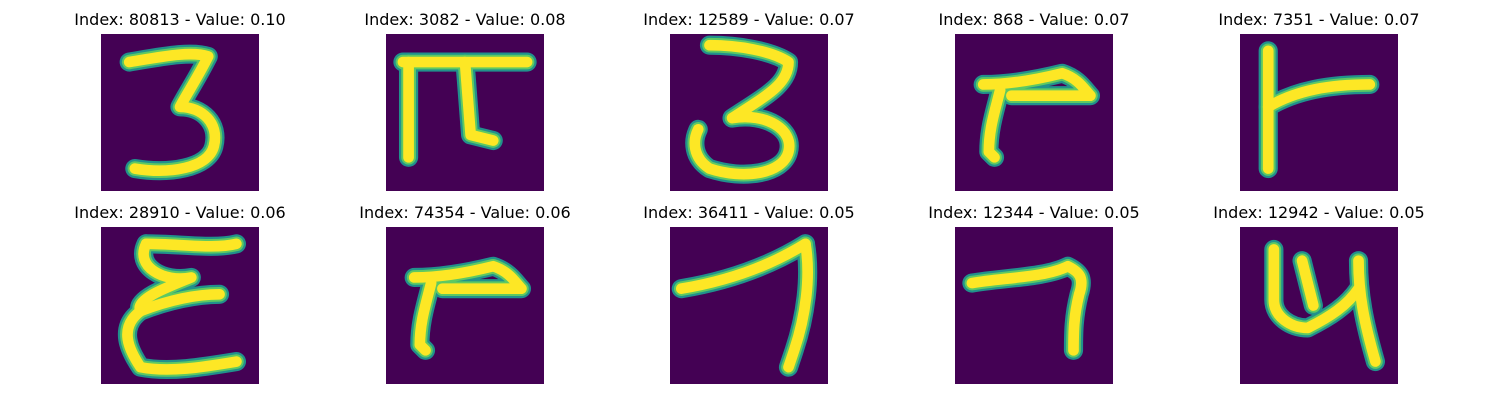 The image size is (1500, 400). Describe the element at coordinates (749, 19) in the screenshot. I see `panel-title: Index: 12589 - Value: 0.07` at that location.